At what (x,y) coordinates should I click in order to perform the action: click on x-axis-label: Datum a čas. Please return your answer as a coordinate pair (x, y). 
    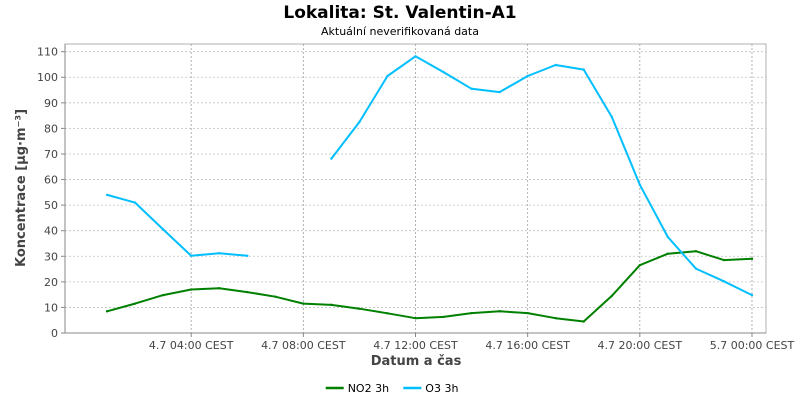
    Looking at the image, I should click on (416, 361).